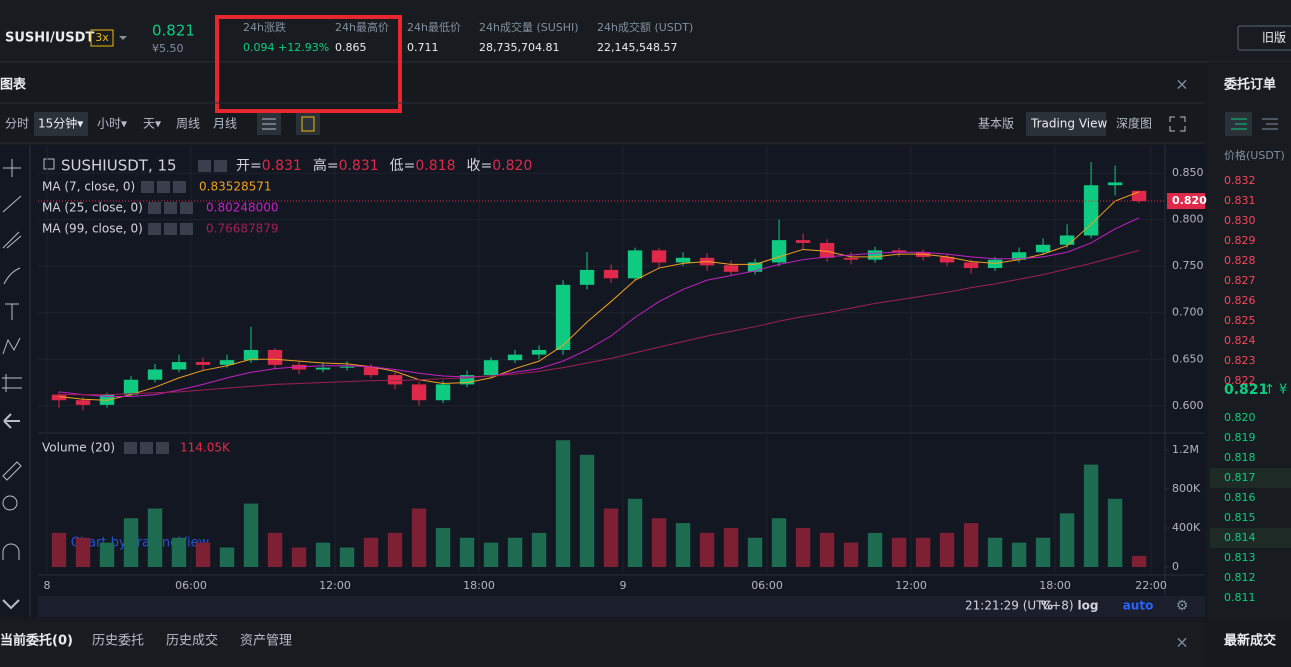 The image size is (1291, 667). I want to click on interval: 天▾, so click(152, 124).